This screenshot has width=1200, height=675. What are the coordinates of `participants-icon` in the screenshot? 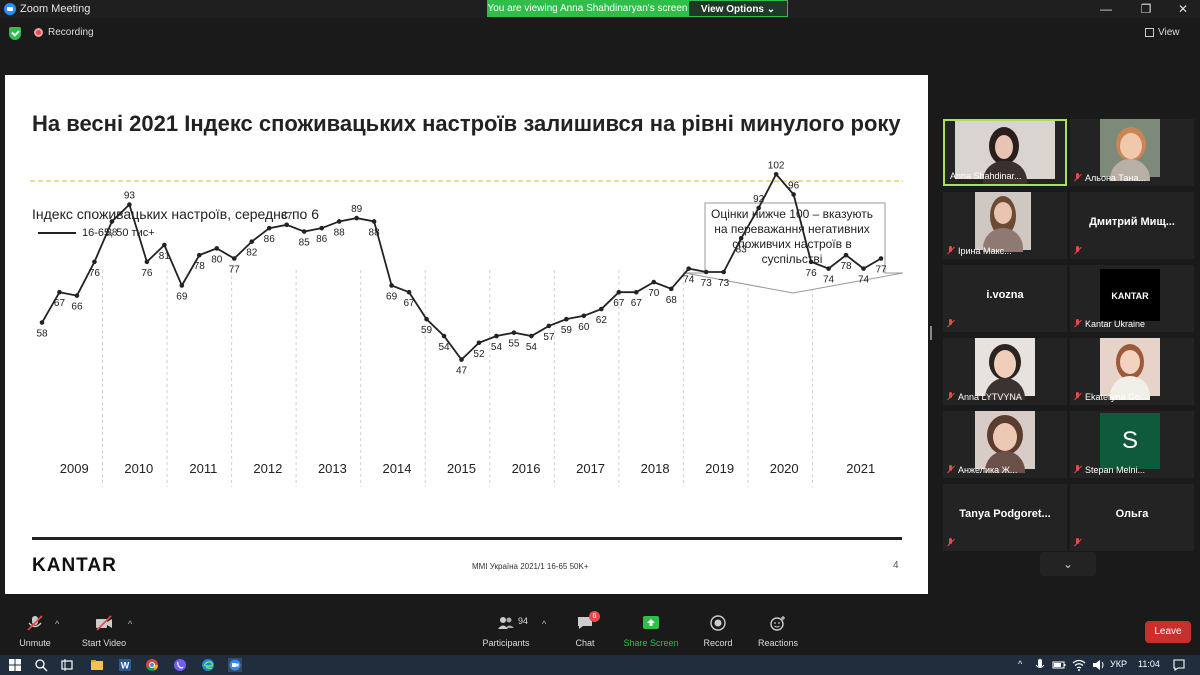 It's located at (506, 623).